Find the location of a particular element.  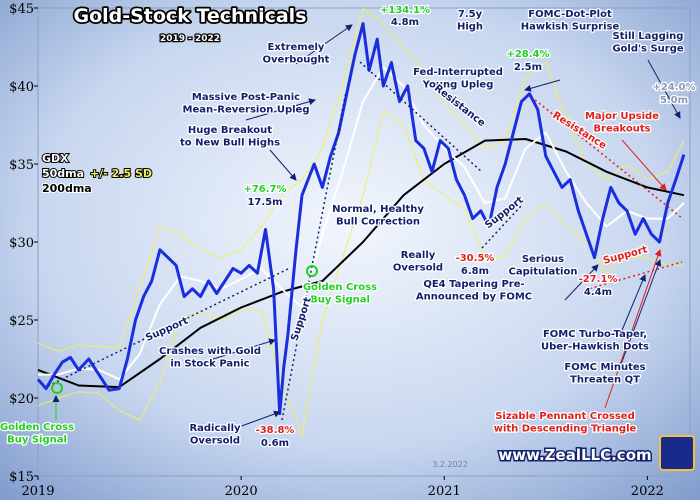

annotation: 17.5m is located at coordinates (264, 202).